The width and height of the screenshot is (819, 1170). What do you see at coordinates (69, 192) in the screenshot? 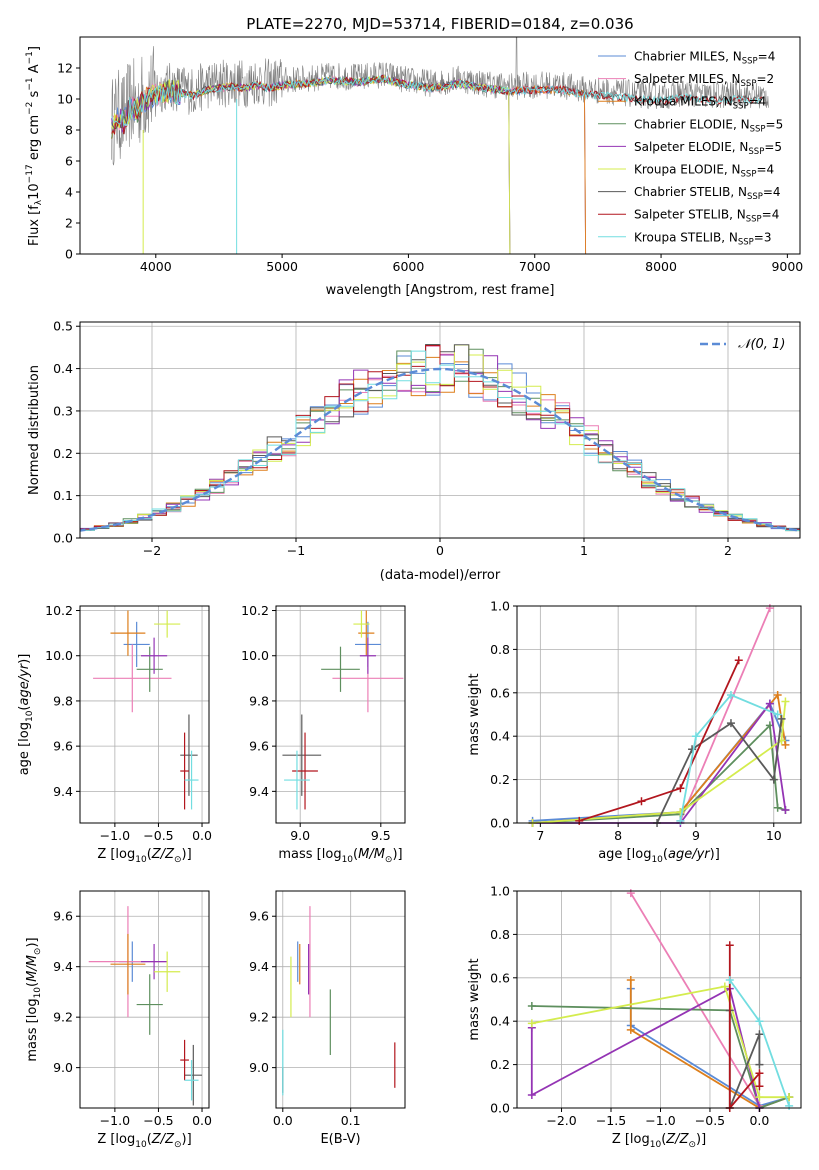
I see `y-tick-label: 4` at bounding box center [69, 192].